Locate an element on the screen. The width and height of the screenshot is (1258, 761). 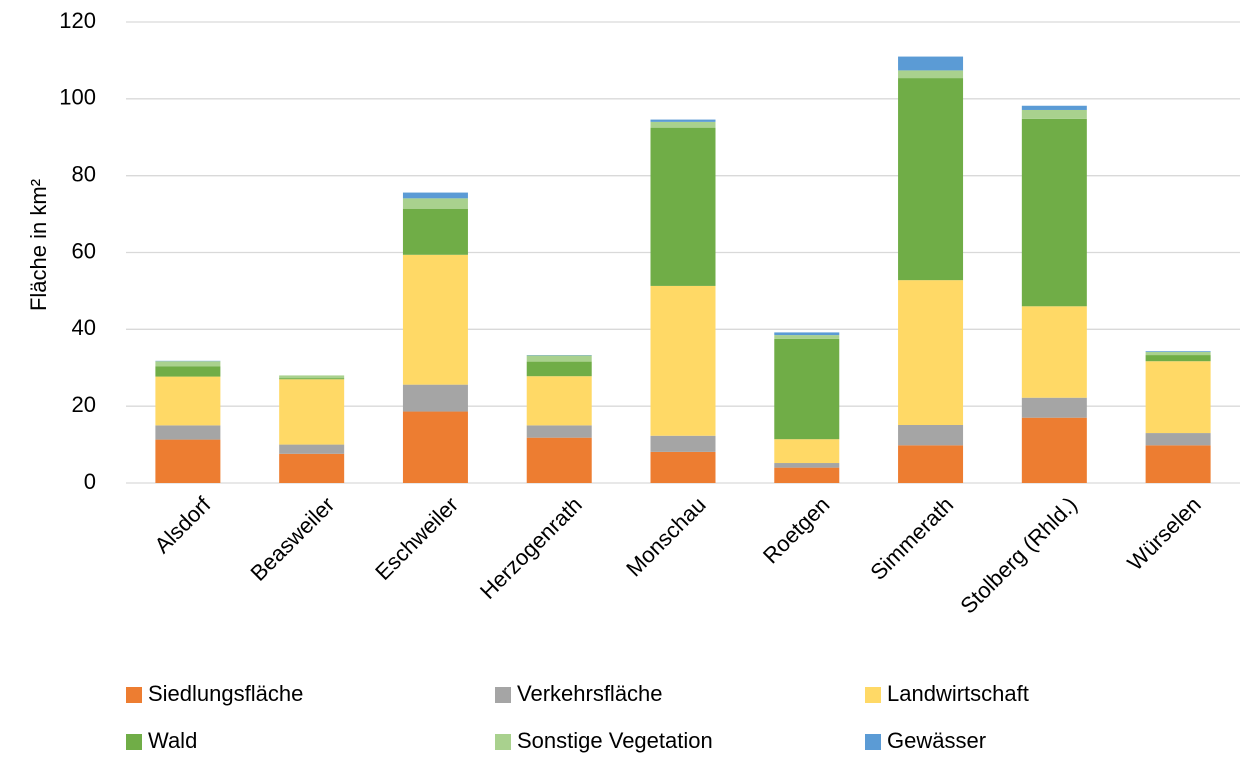
y-axis-ticks: 0 20 40 60 80 100 120 is located at coordinates (77, 251).